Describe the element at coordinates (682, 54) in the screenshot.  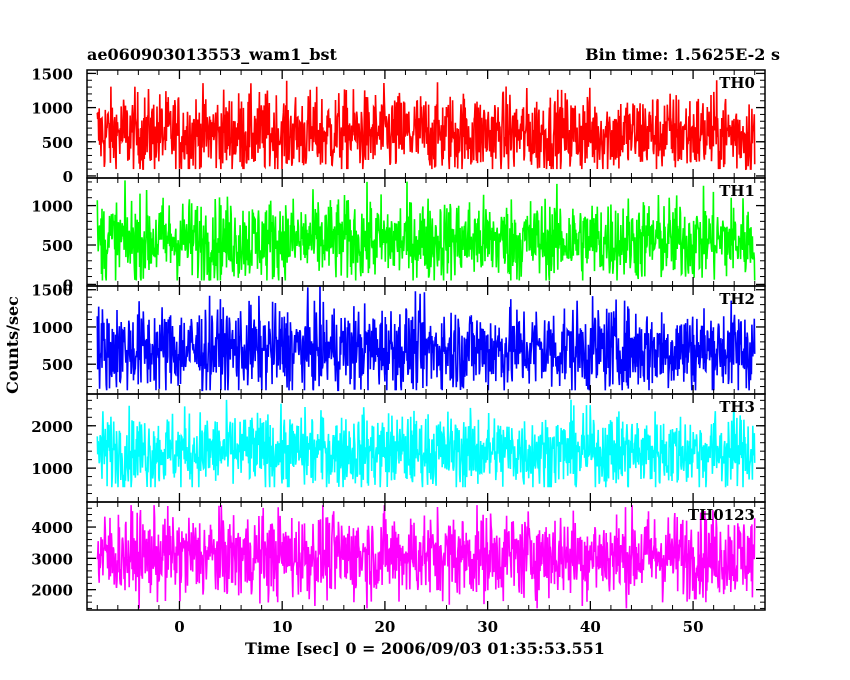
I see `bin-time-label: Bin time: 1.5625E-2 s` at that location.